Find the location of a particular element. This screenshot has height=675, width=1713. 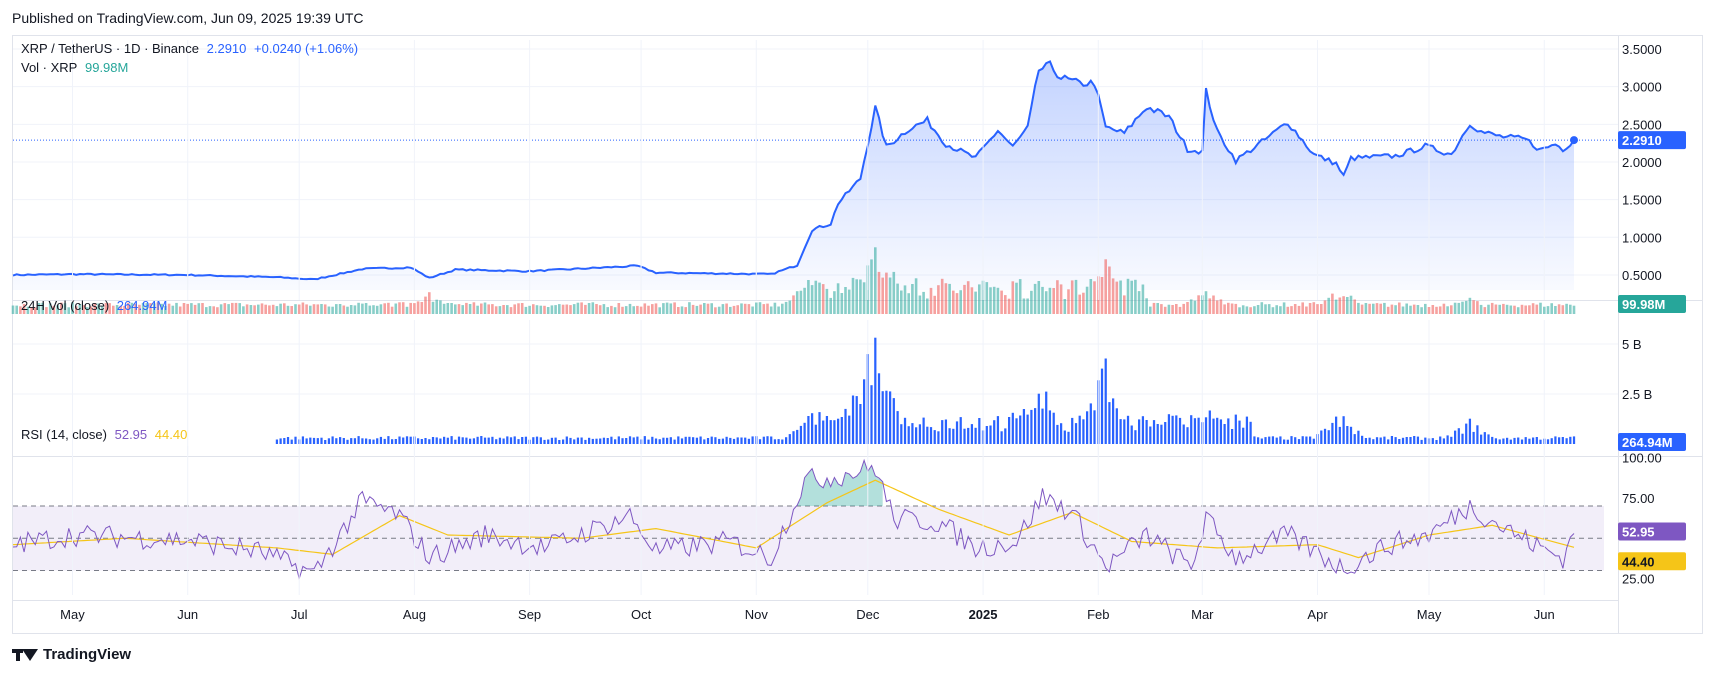

vol24h-tick-label: 2.5 B is located at coordinates (1637, 394).